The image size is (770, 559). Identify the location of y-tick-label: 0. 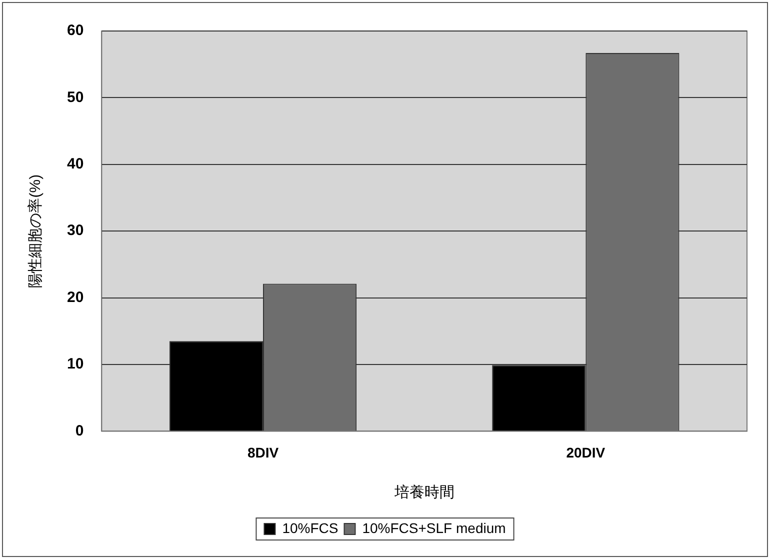
(79, 431).